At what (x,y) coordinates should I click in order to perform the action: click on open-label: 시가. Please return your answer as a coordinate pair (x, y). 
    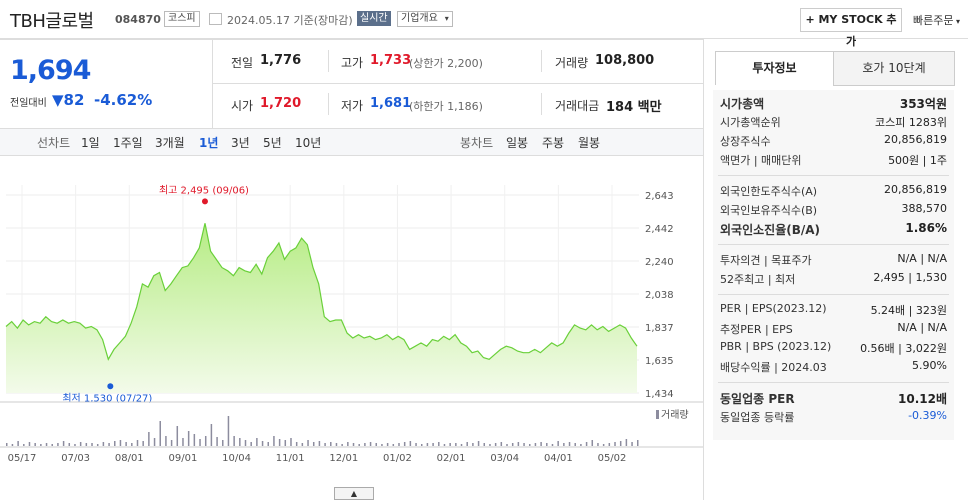
    Looking at the image, I should click on (242, 106).